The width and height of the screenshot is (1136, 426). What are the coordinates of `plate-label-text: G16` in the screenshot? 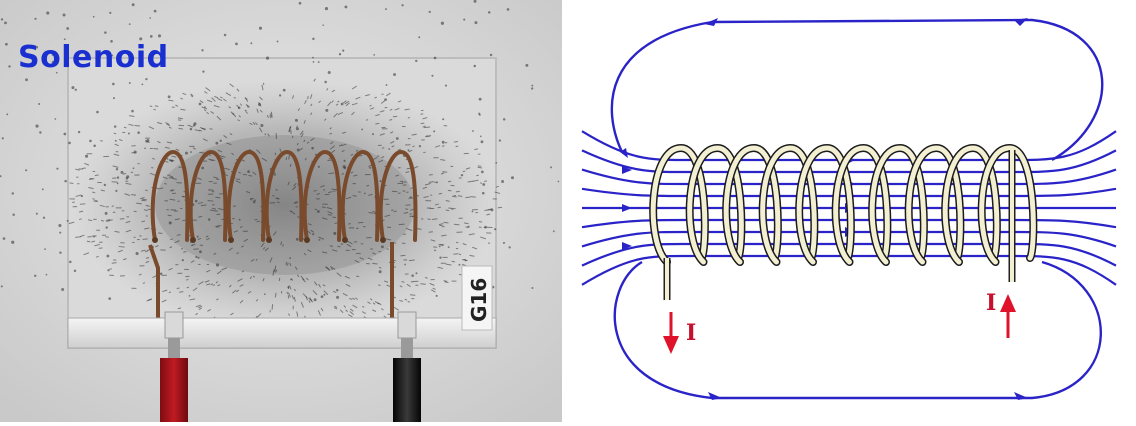 It's located at (479, 300).